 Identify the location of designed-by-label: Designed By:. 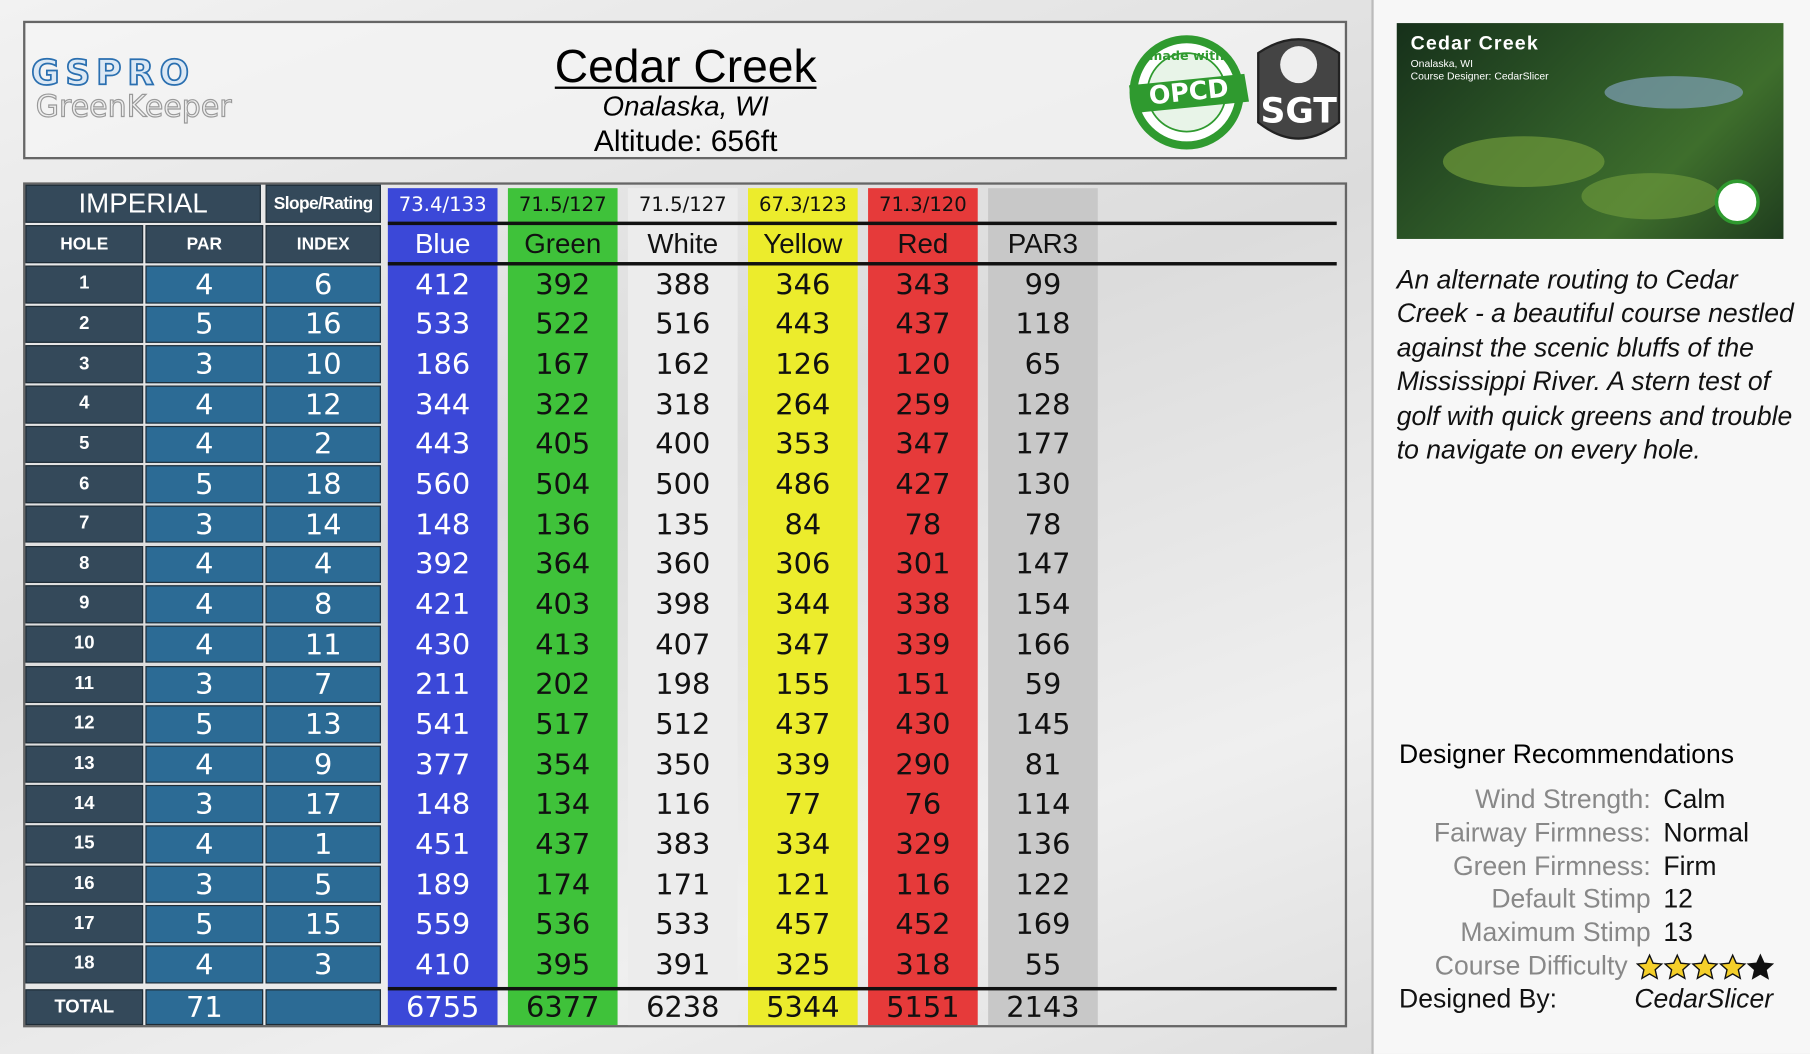
(1478, 998).